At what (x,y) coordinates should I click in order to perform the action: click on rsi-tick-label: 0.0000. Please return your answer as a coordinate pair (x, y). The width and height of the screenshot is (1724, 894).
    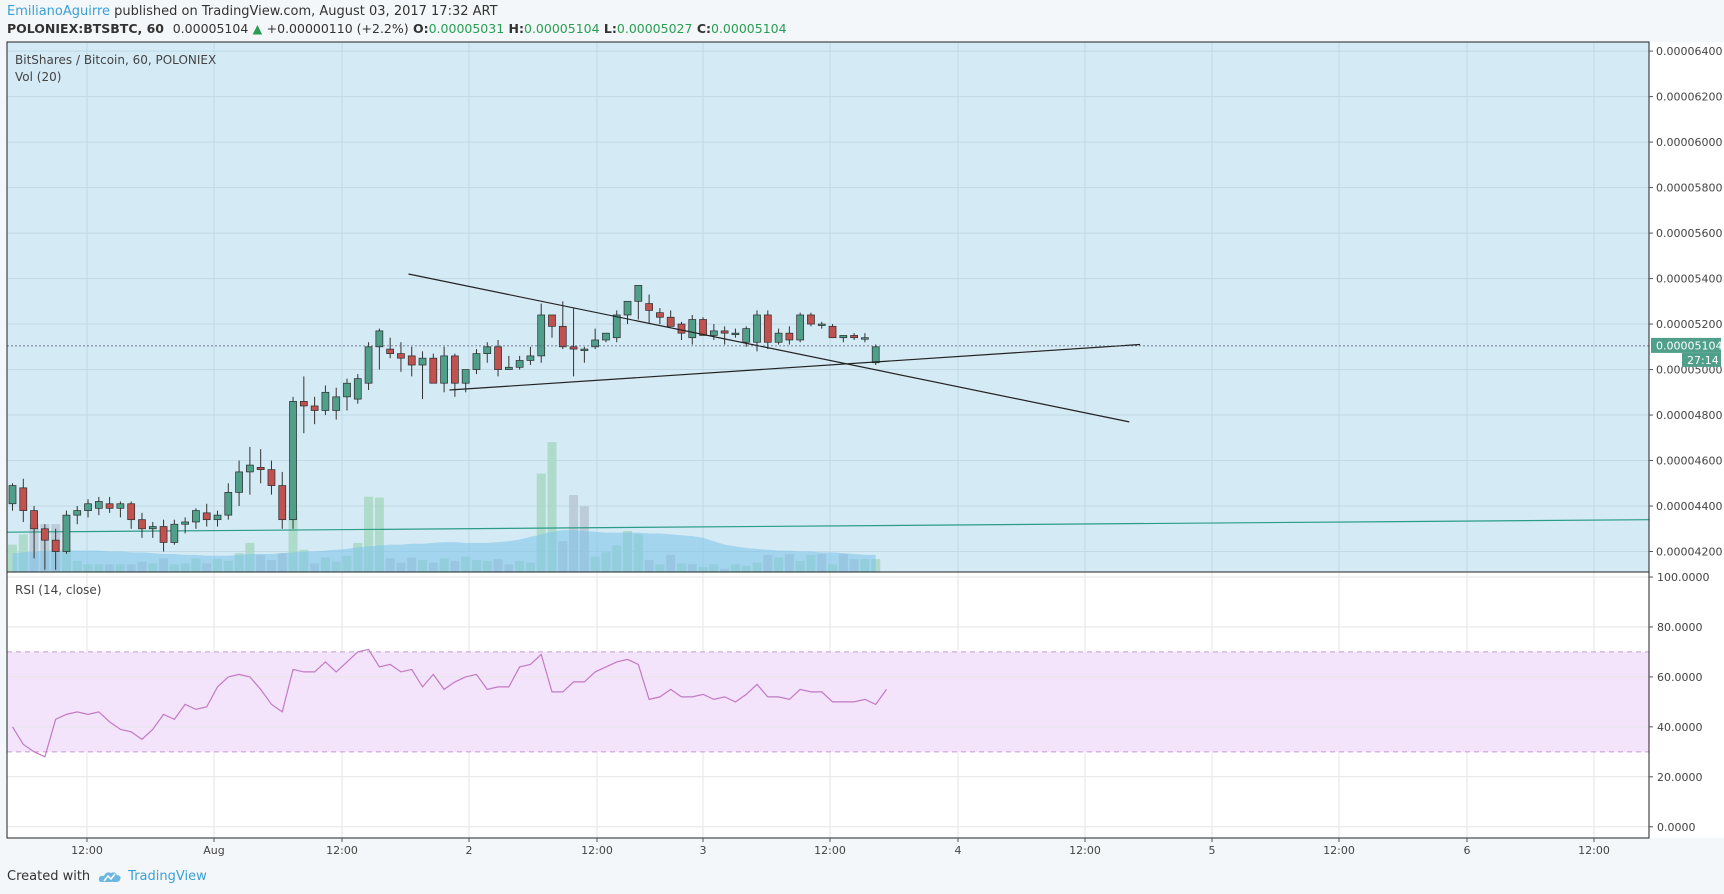
    Looking at the image, I should click on (1676, 827).